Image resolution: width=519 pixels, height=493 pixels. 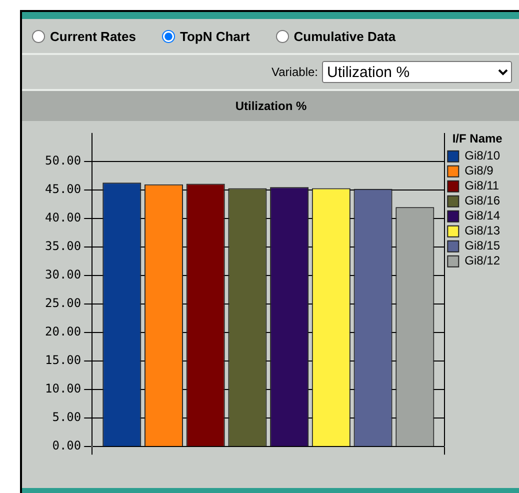 What do you see at coordinates (482, 245) in the screenshot?
I see `legend-label: Gi8/15` at bounding box center [482, 245].